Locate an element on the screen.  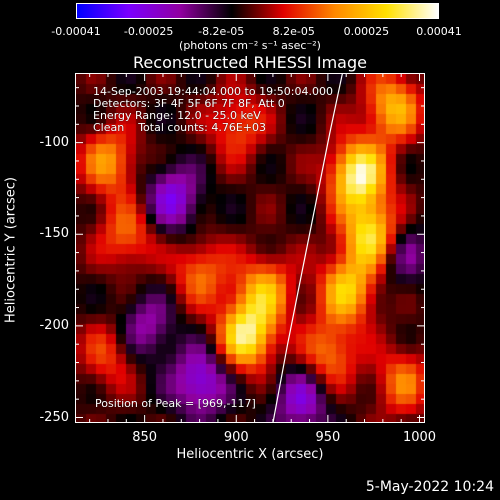
colorbar-tick-label: 8.2e-05 is located at coordinates (293, 31).